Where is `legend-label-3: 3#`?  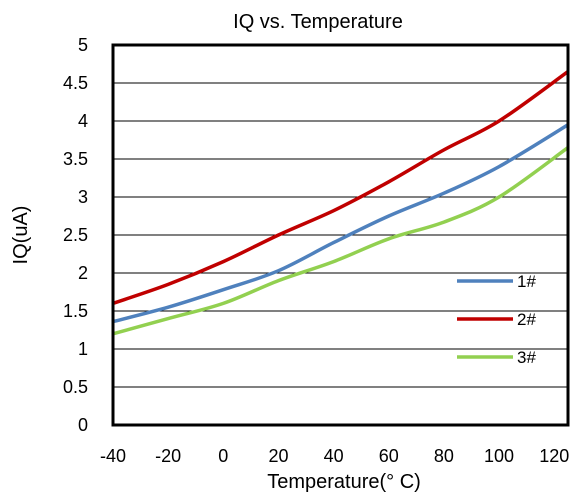 legend-label-3: 3# is located at coordinates (526, 357).